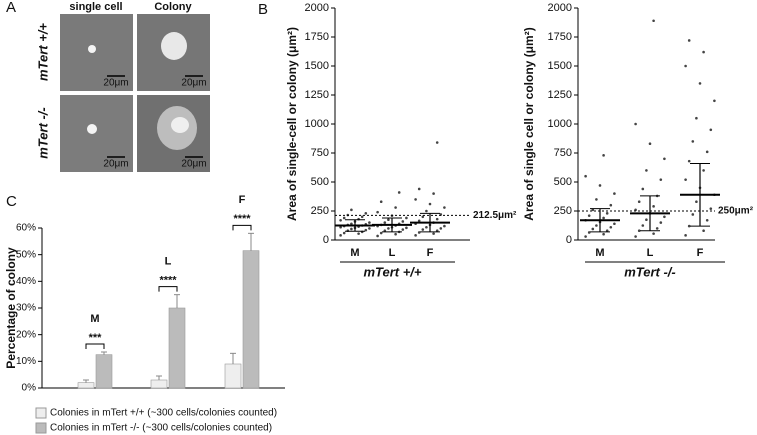 The image size is (757, 435). Describe the element at coordinates (560, 66) in the screenshot. I see `y-tick-label: 1500` at that location.